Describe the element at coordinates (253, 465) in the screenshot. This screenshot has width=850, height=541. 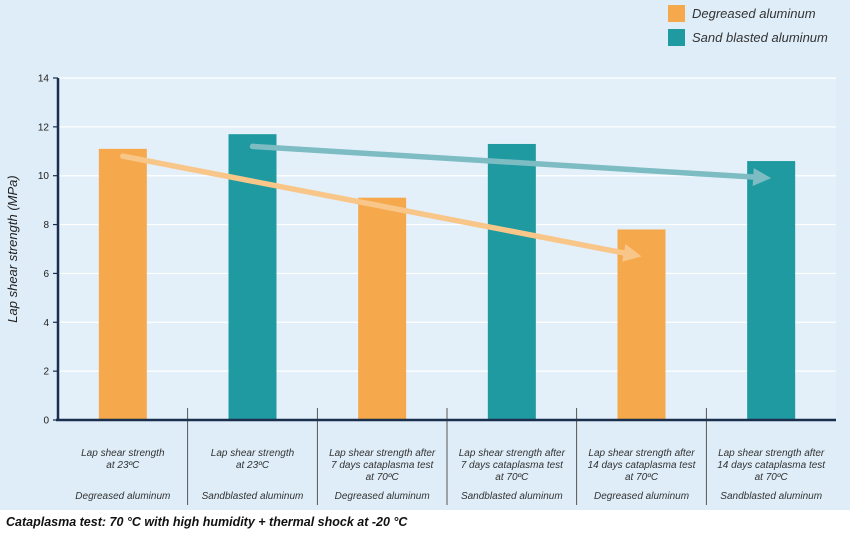
I see `category-label-2-line-2: at 23ºC` at that location.